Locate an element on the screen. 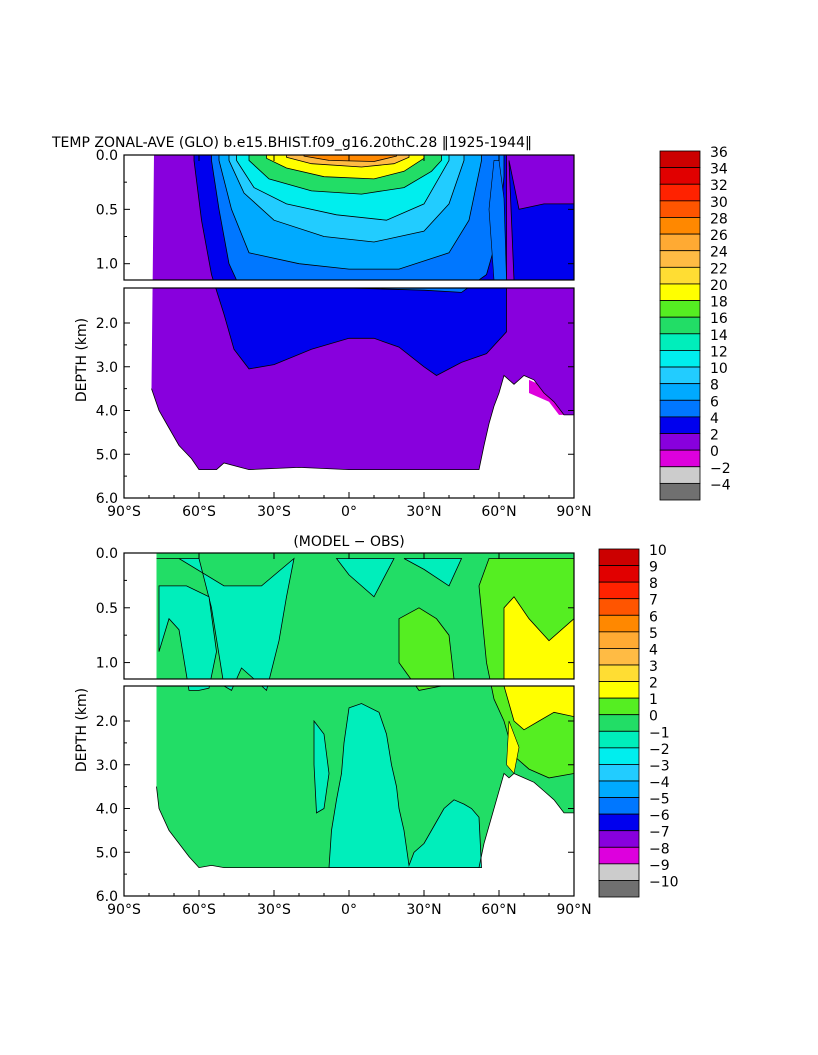  colorbar-label: −9 is located at coordinates (659, 866).